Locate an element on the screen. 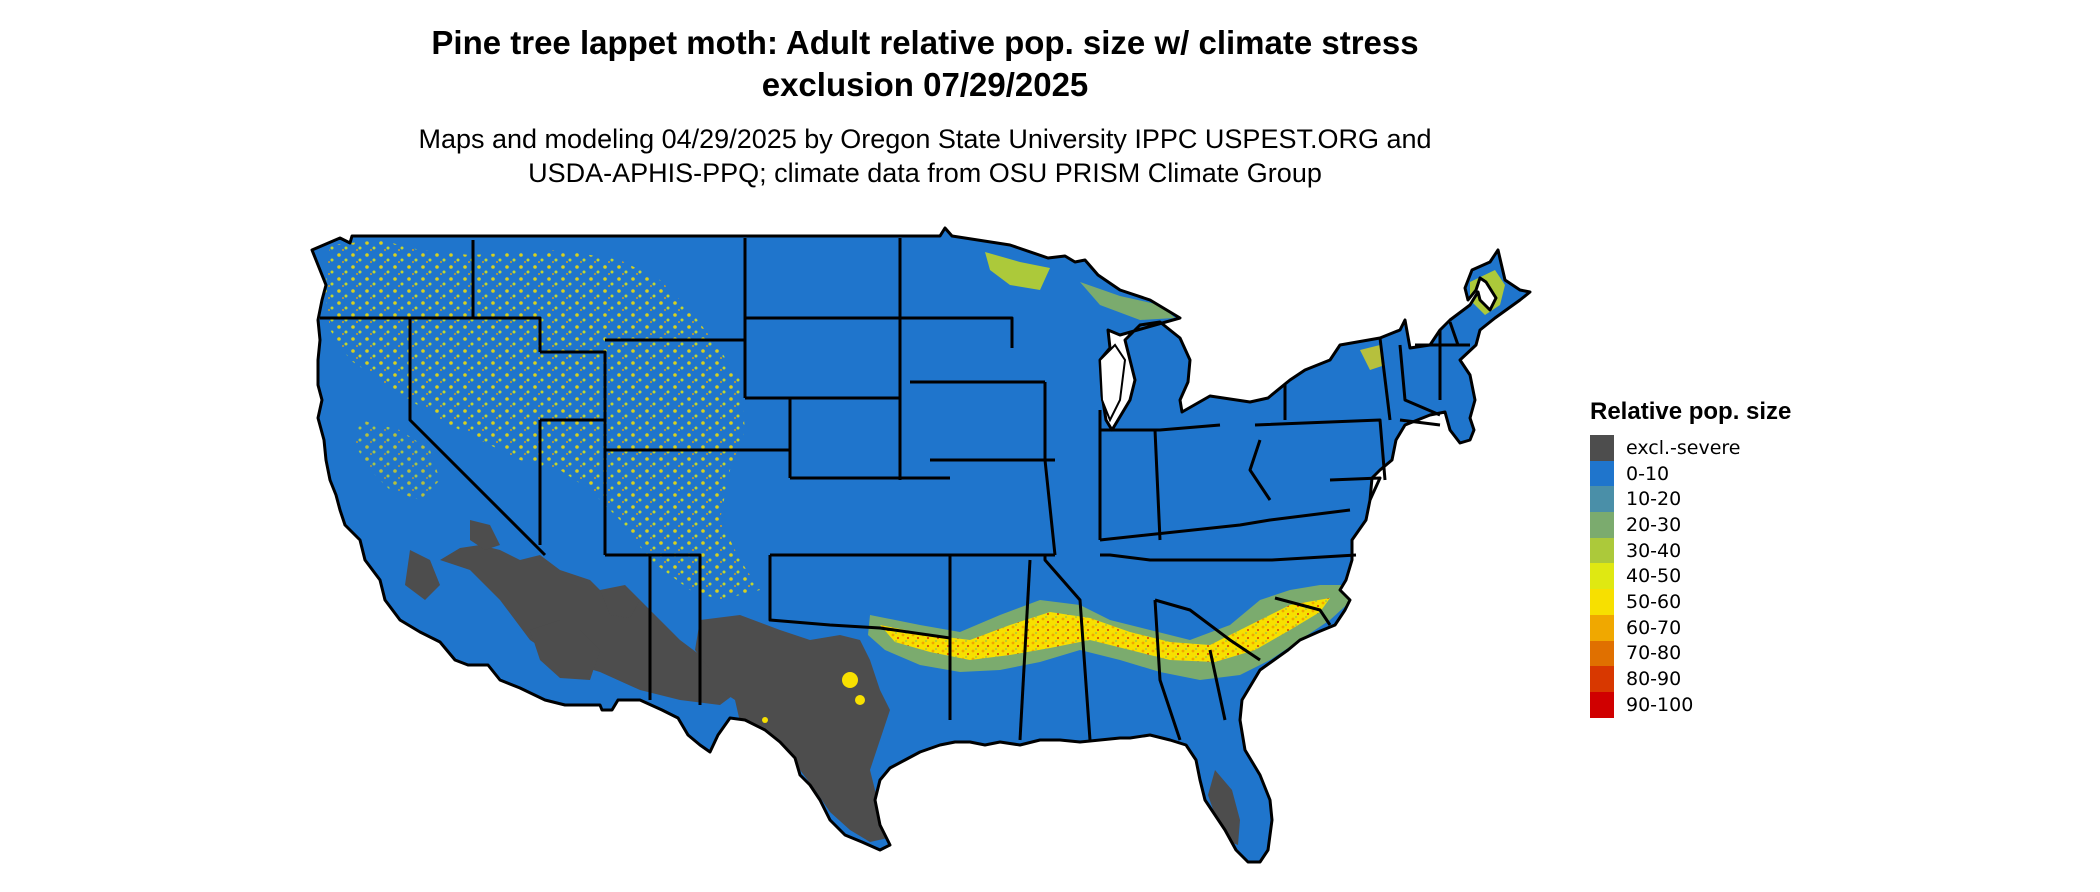  legend-label: 0-10 is located at coordinates (1648, 473).